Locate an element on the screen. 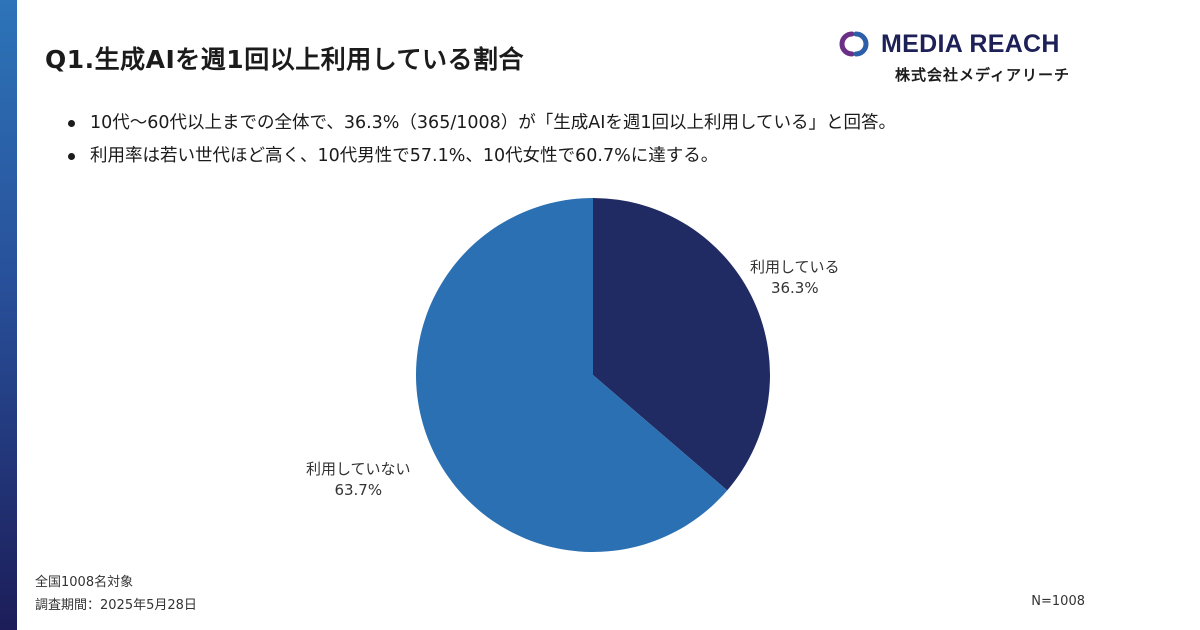 The image size is (1200, 630). sample-size: N=1008 is located at coordinates (1058, 601).